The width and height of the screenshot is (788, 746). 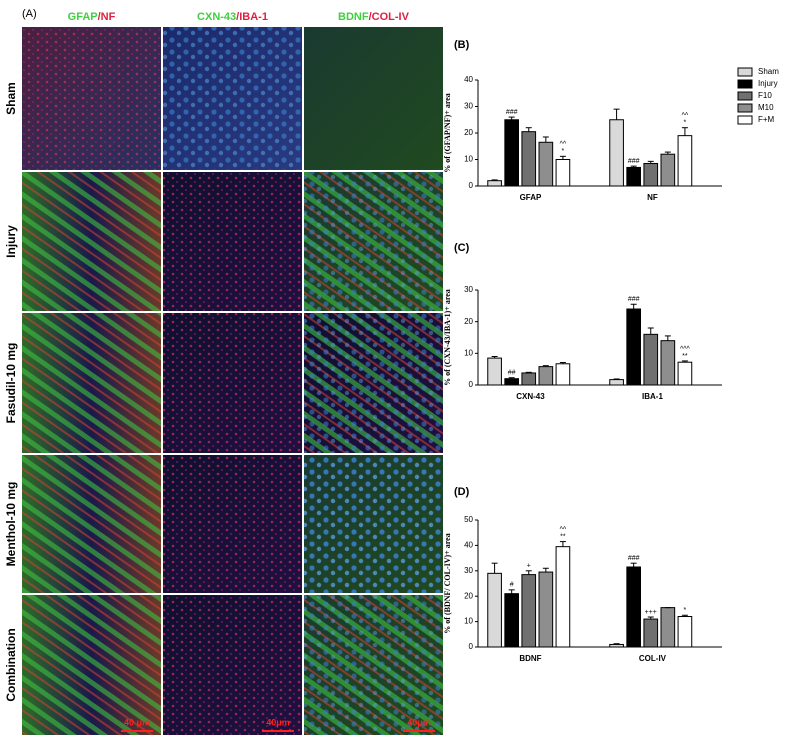 I want to click on significance-label: ^^^, so click(x=685, y=349).